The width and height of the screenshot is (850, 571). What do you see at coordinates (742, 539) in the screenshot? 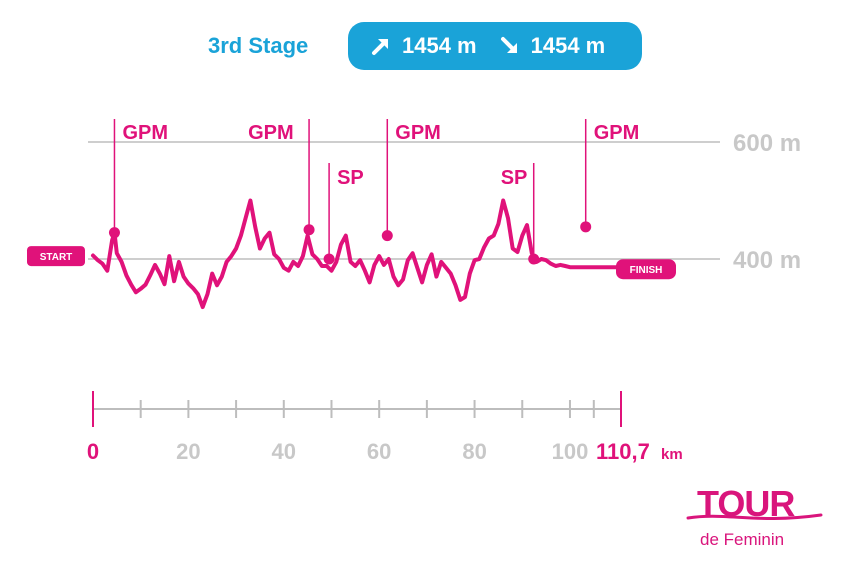
I see `logo-subtitle: de Feminin` at bounding box center [742, 539].